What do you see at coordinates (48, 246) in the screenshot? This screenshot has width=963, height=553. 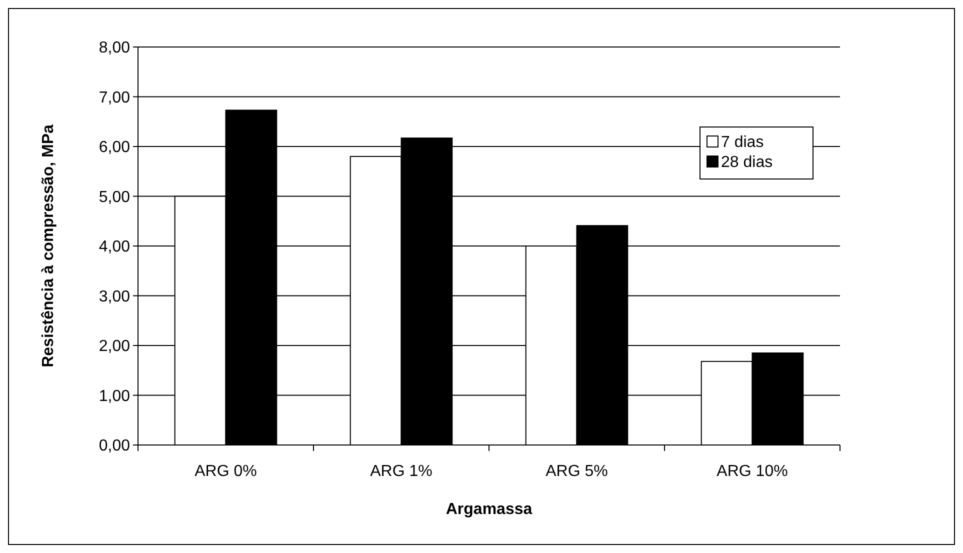 I see `y-axis-title: Resistência à compressão, MPa` at bounding box center [48, 246].